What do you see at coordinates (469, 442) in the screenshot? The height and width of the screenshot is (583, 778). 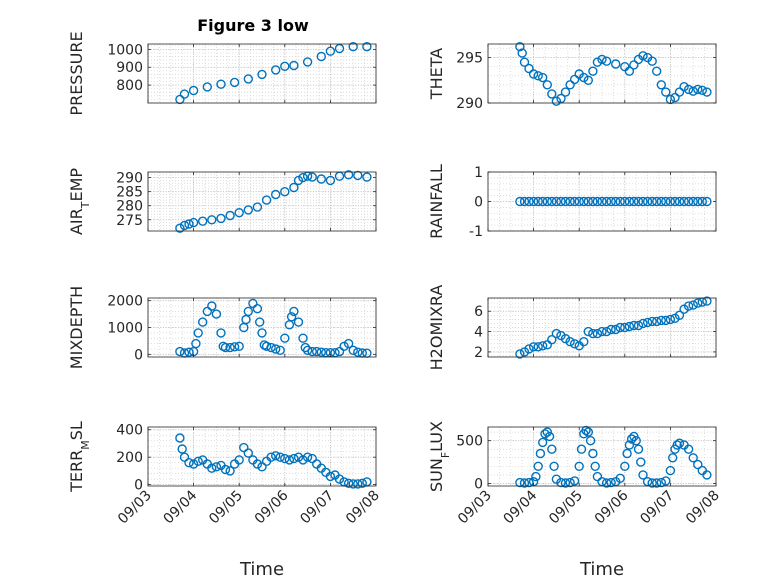 I see `y-tick-label: 500` at bounding box center [469, 442].